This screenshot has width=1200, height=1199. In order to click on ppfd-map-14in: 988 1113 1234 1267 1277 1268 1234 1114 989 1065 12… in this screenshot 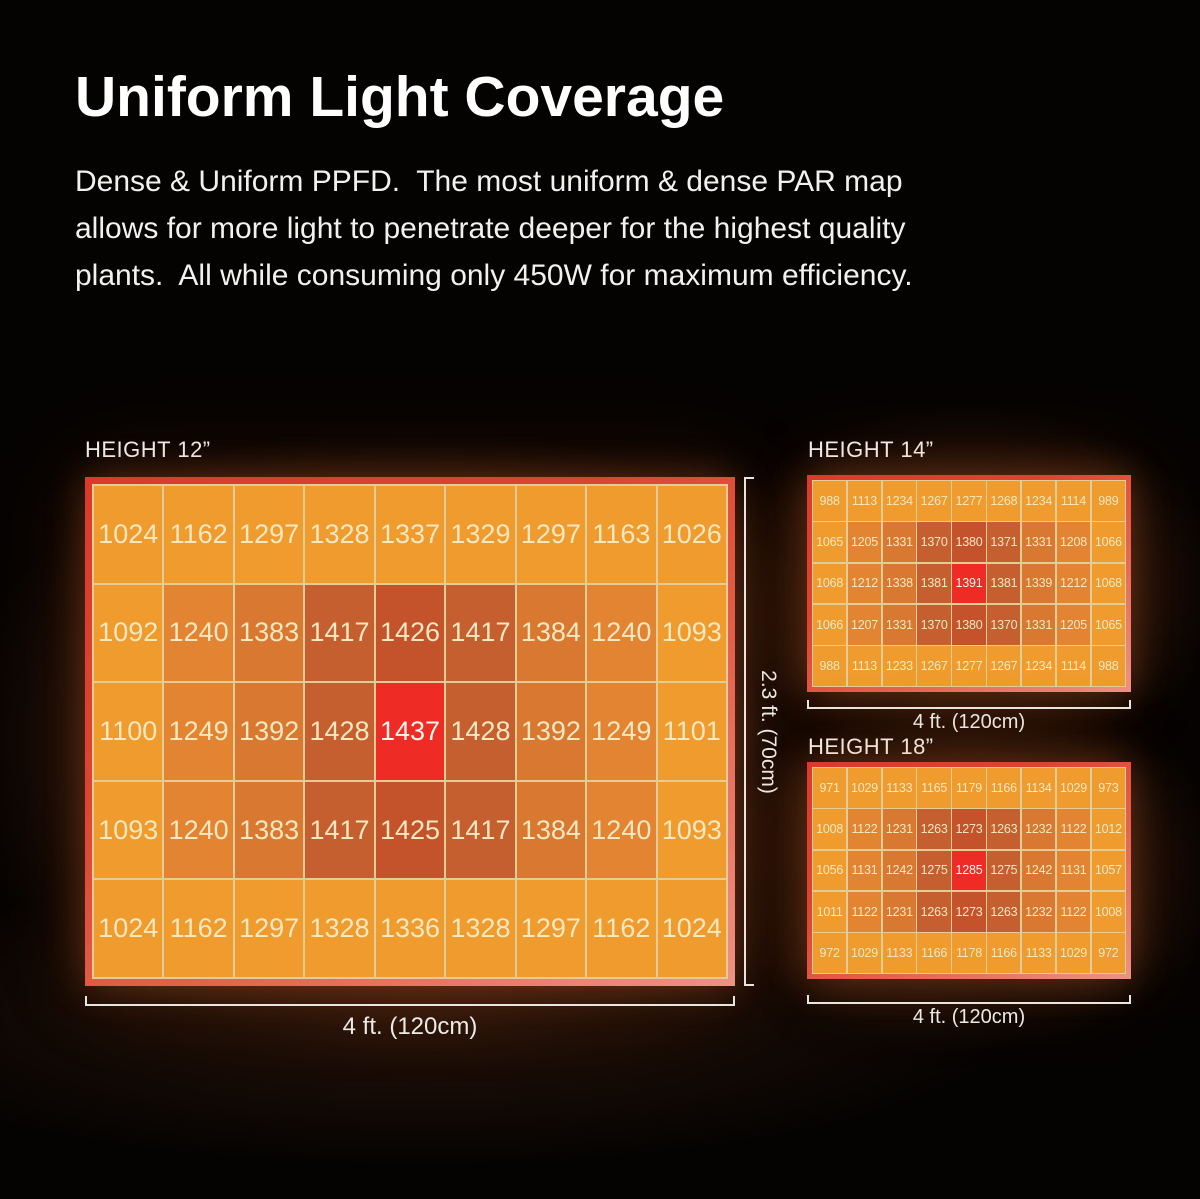, I will do `click(969, 583)`.